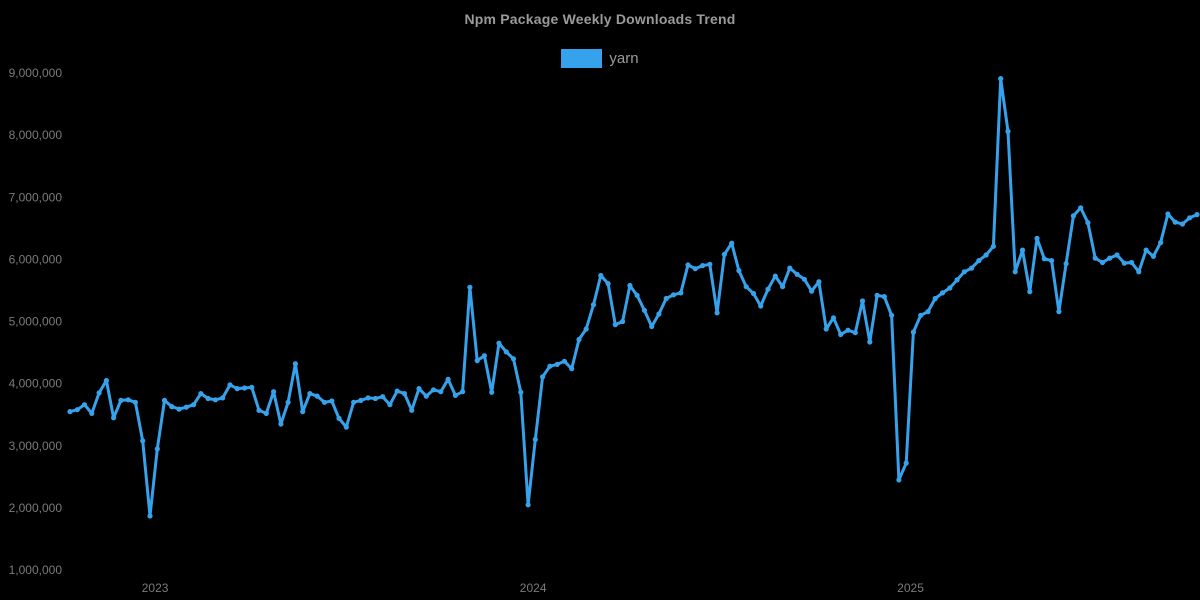 The width and height of the screenshot is (1200, 600). I want to click on x-tick-label: 2025, so click(910, 588).